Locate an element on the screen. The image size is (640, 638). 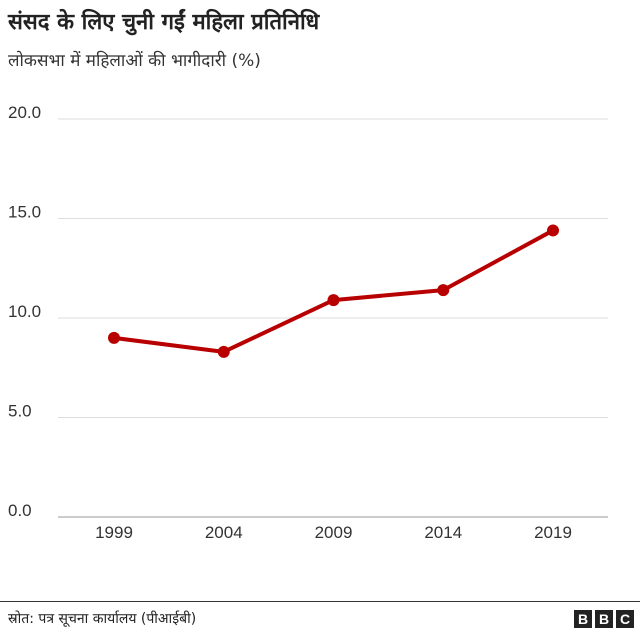
y-axis-ticks: 0.0 5.0 10.0 15.0 20.0 is located at coordinates (24, 311).